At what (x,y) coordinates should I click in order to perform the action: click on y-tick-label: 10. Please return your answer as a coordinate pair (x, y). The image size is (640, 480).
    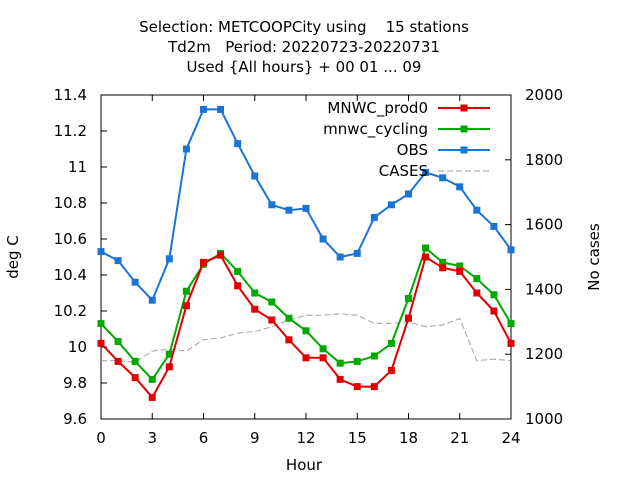
    Looking at the image, I should click on (77, 347).